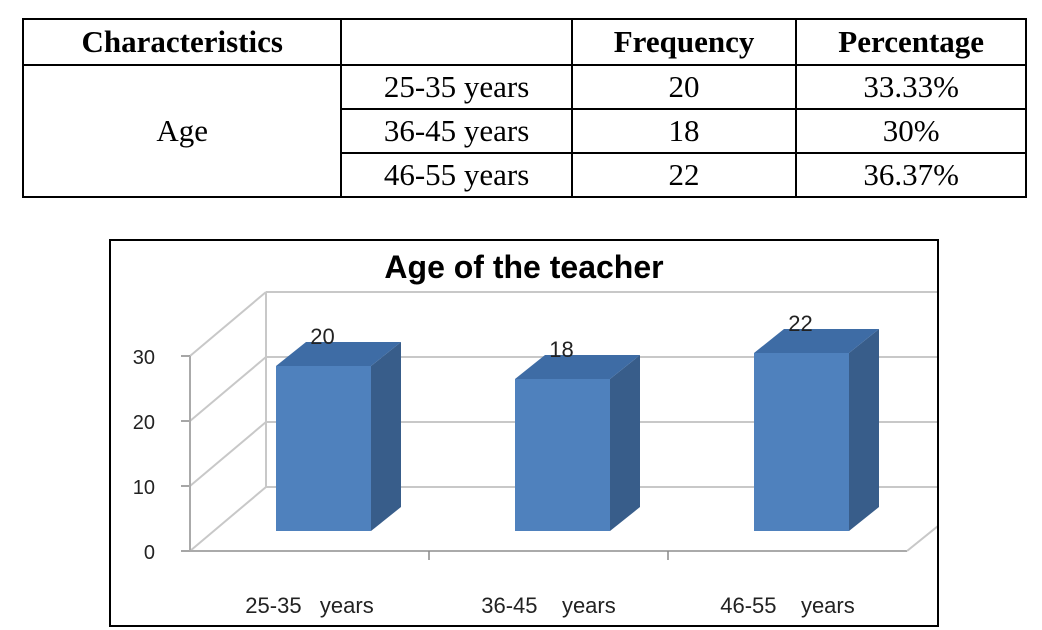 This screenshot has height=630, width=1042. What do you see at coordinates (309, 605) in the screenshot?
I see `x-category-label: 25-35 years` at bounding box center [309, 605].